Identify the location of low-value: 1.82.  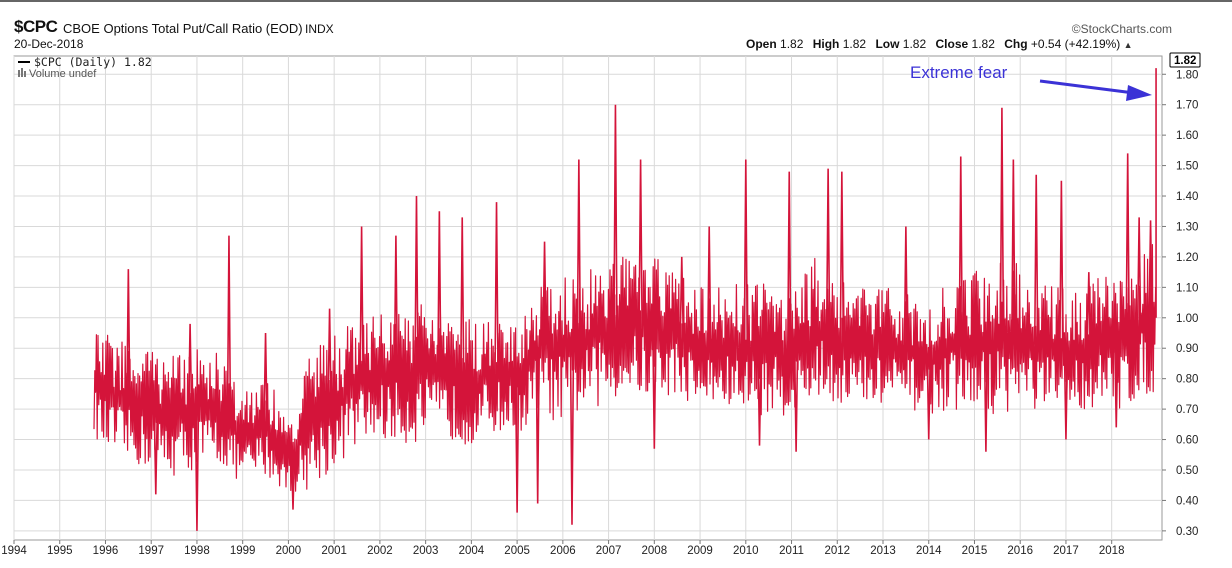
(914, 44).